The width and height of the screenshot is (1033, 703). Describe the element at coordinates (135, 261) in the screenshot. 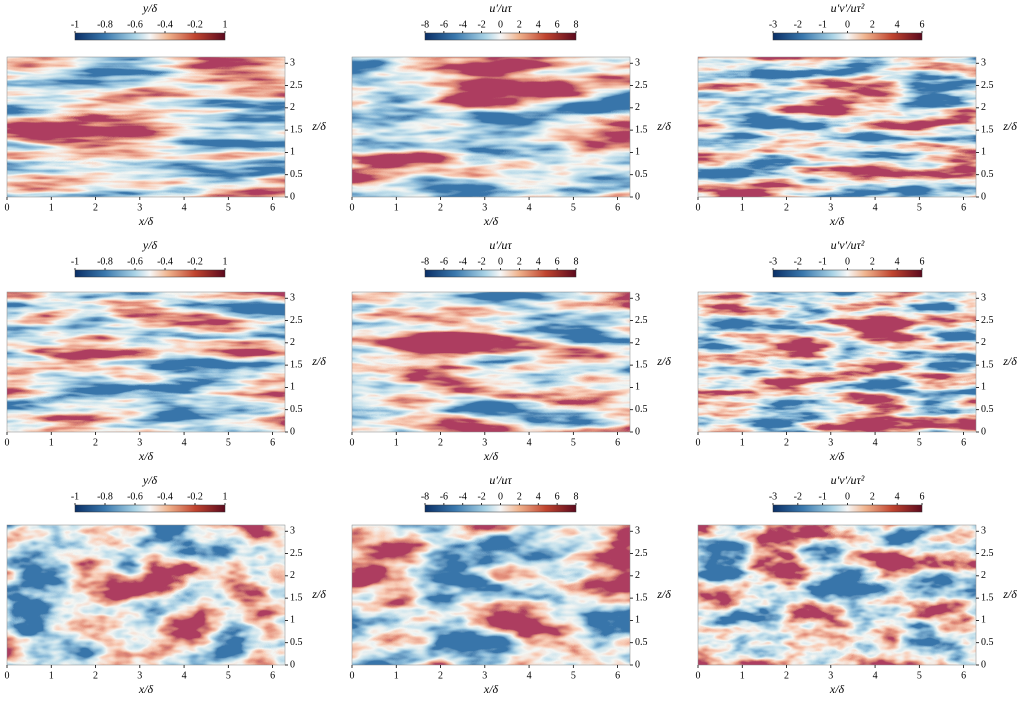

I see `colorbar-tick-label: -0.6` at that location.